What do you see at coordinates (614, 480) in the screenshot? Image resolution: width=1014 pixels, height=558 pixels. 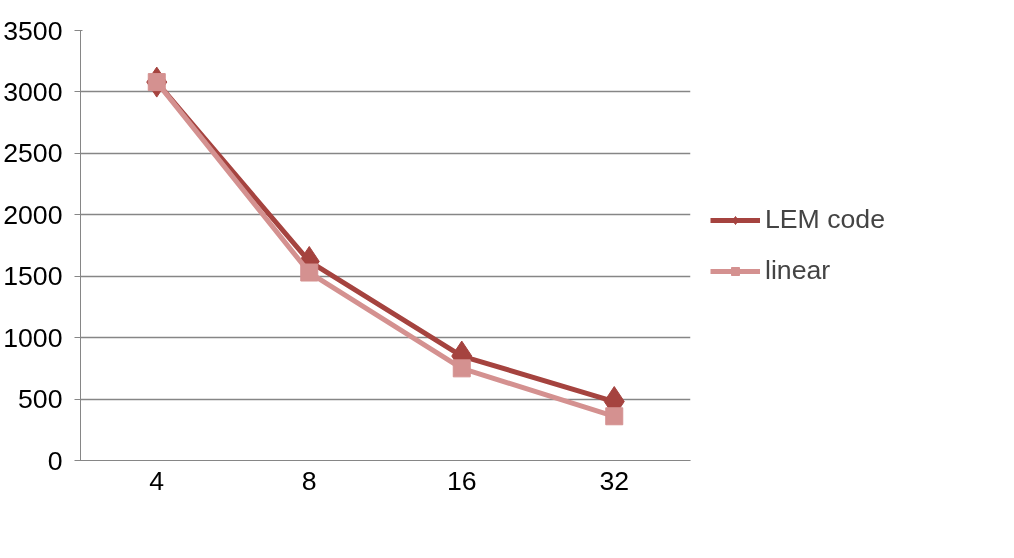 I see `x-tick-label: 32` at bounding box center [614, 480].